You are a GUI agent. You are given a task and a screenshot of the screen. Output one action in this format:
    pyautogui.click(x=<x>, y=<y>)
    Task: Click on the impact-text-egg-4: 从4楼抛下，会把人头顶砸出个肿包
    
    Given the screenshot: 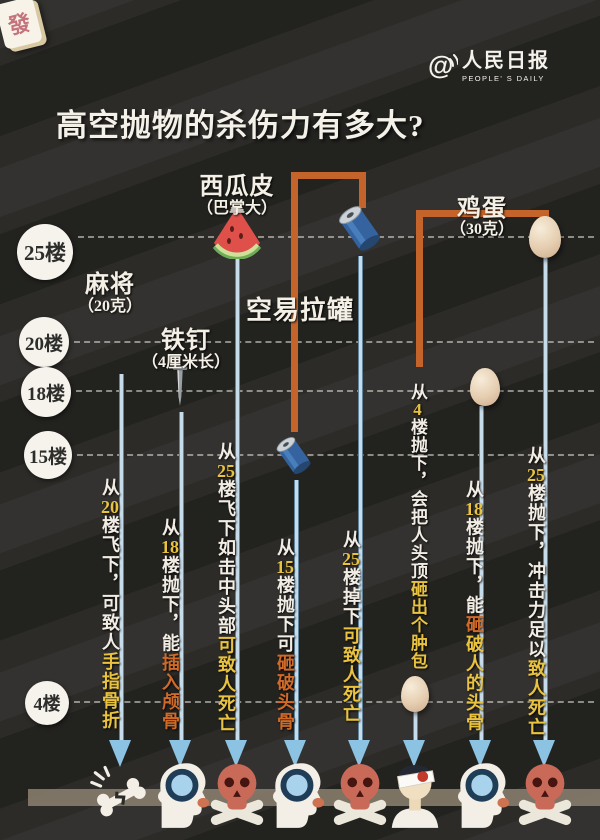 What is the action you would take?
    pyautogui.click(x=417, y=526)
    